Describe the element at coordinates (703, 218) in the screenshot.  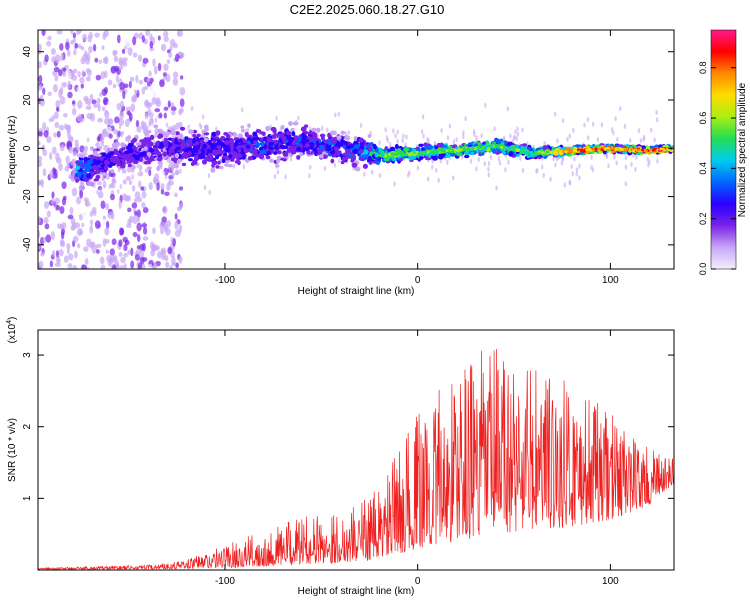
I see `colorbar-tick-label: 0.2` at that location.